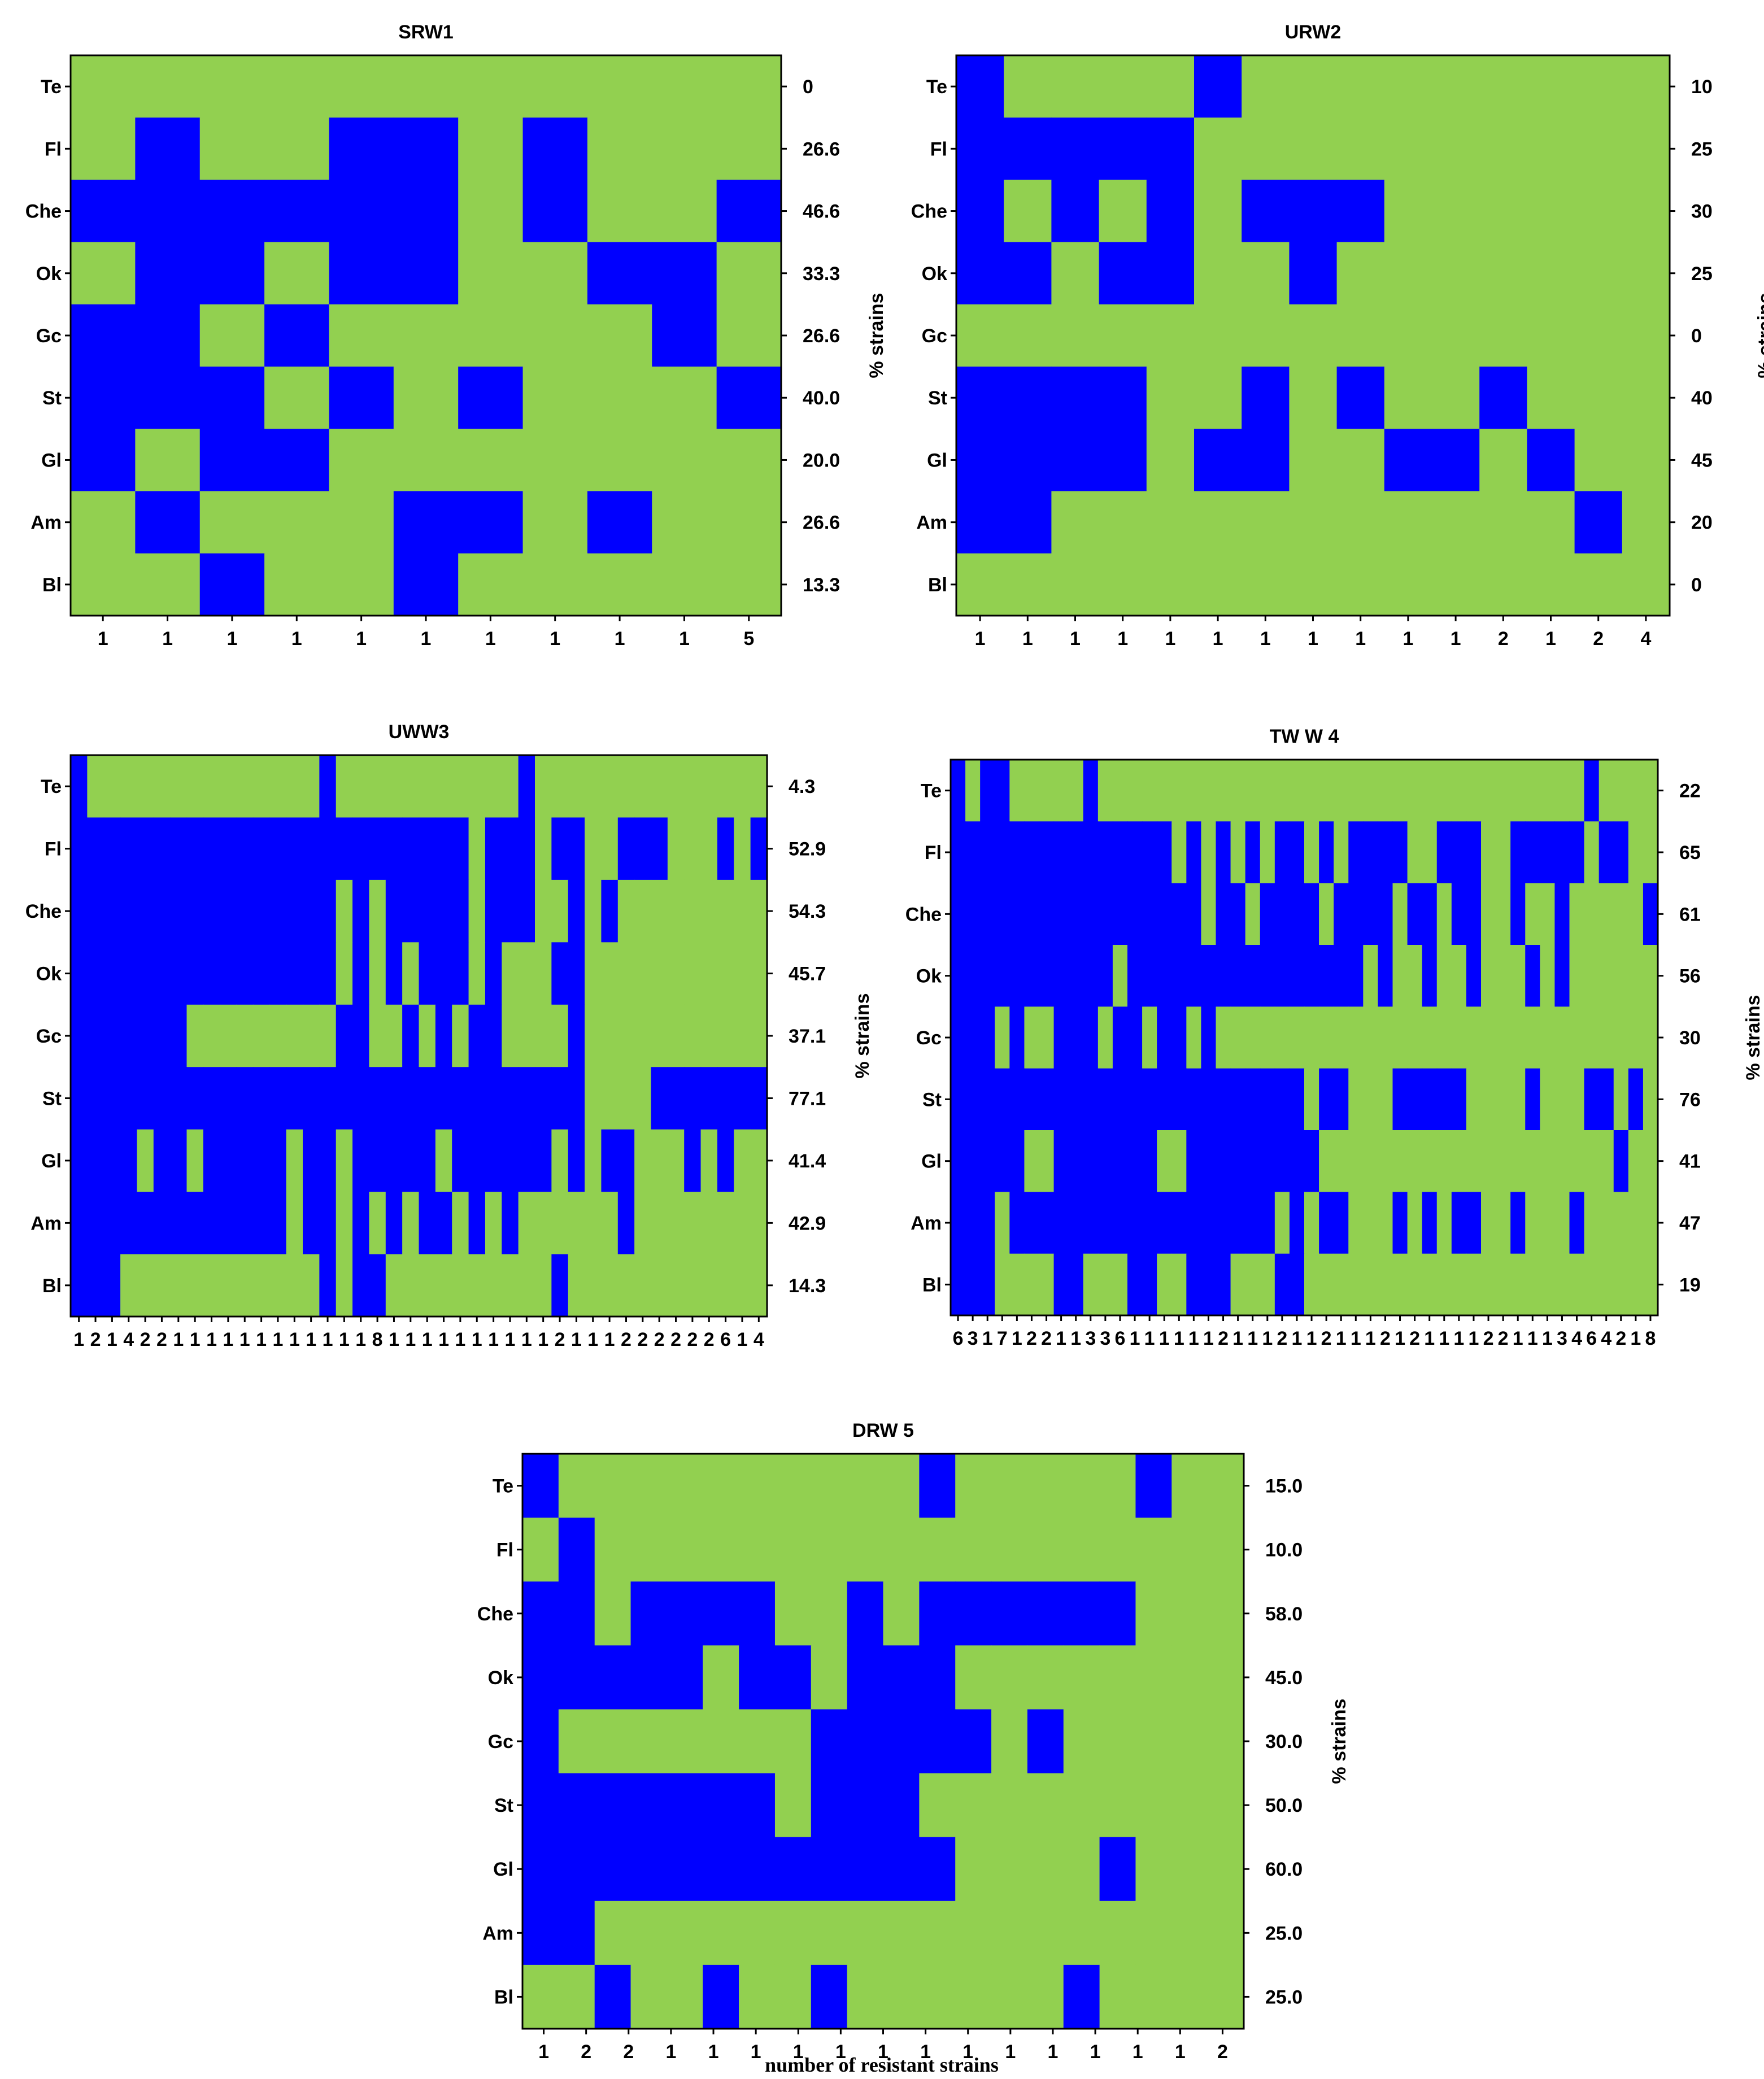 The image size is (1764, 2079). Describe the element at coordinates (802, 786) in the screenshot. I see `percent-value: 4.3` at that location.